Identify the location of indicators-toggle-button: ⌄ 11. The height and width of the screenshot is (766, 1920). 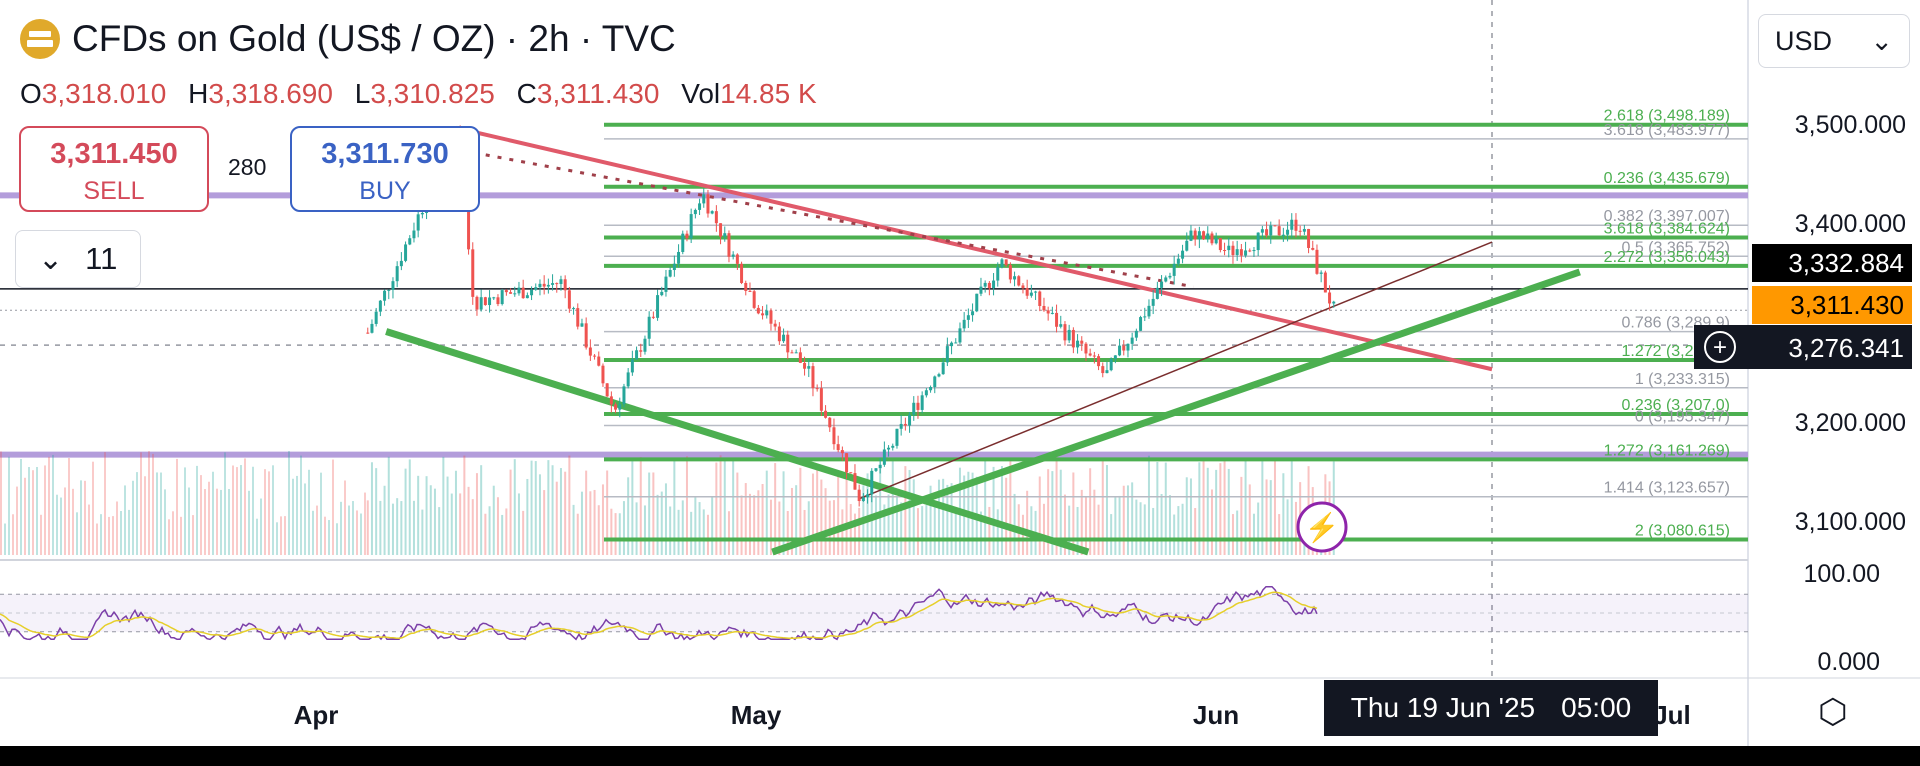
(78, 259).